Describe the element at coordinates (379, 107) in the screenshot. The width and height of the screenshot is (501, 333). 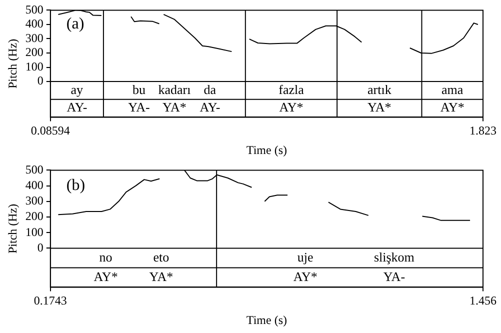
I see `annotation: YA*` at that location.